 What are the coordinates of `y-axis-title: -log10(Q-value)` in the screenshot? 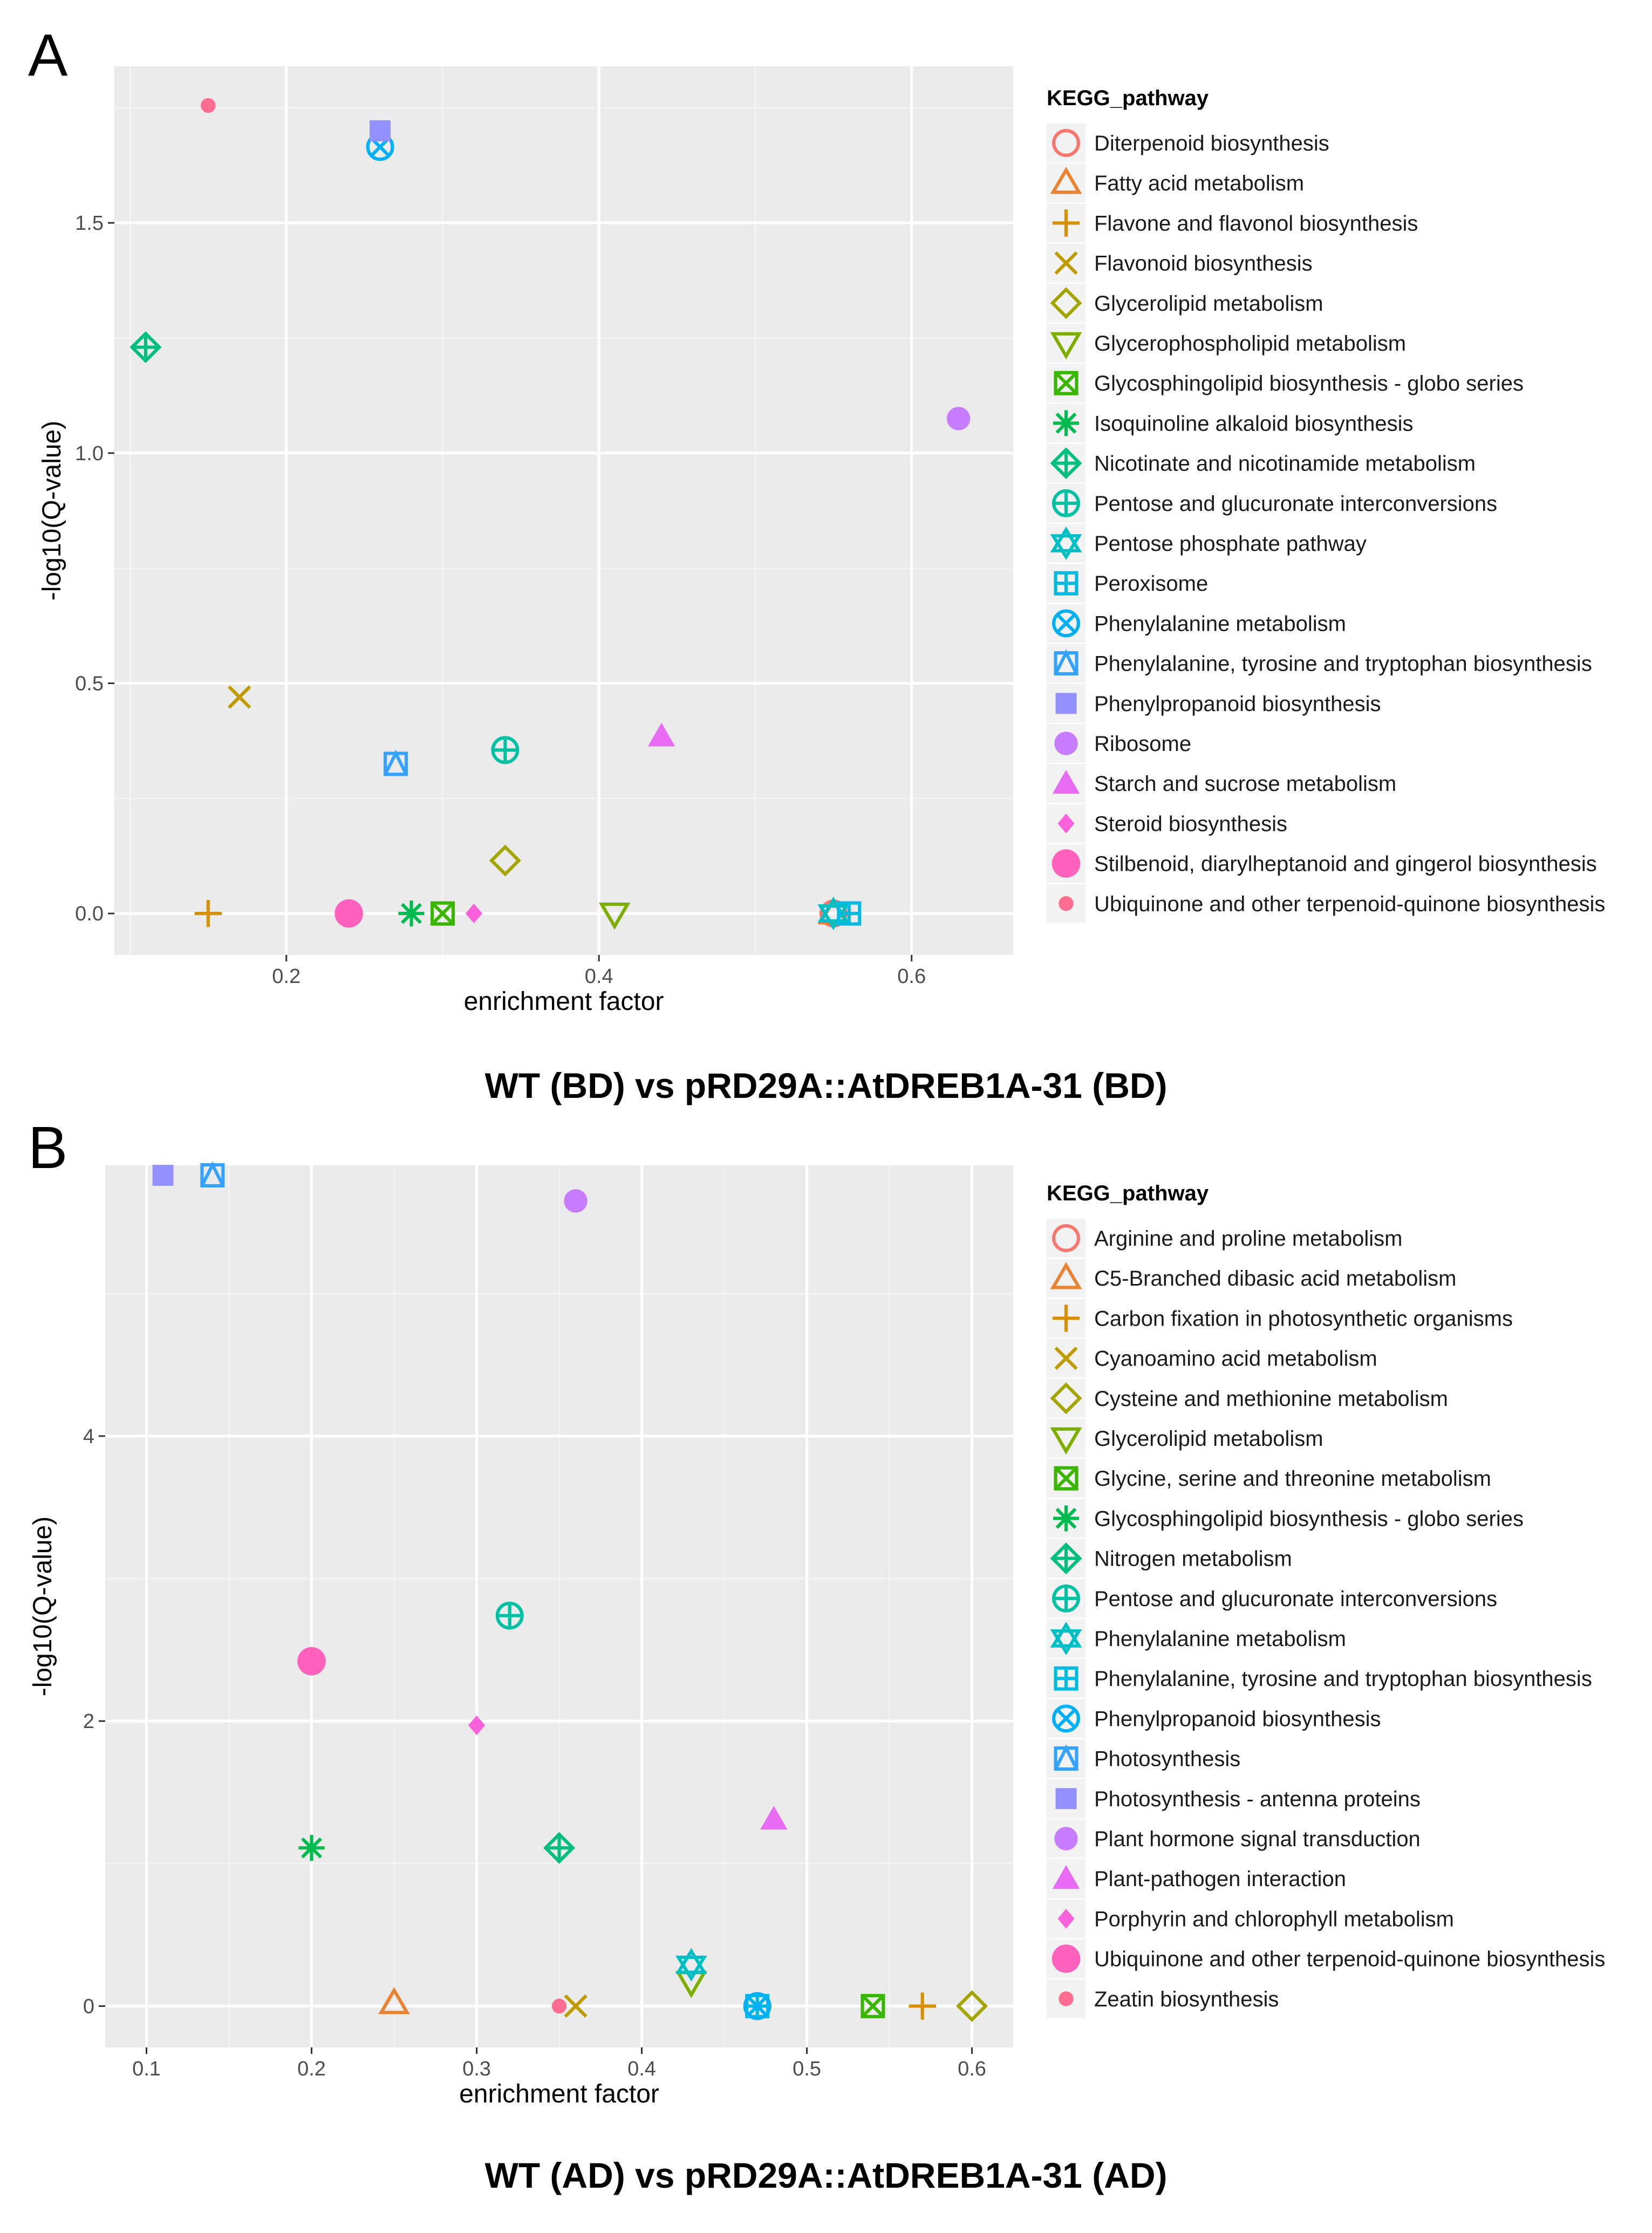 It's located at (52, 511).